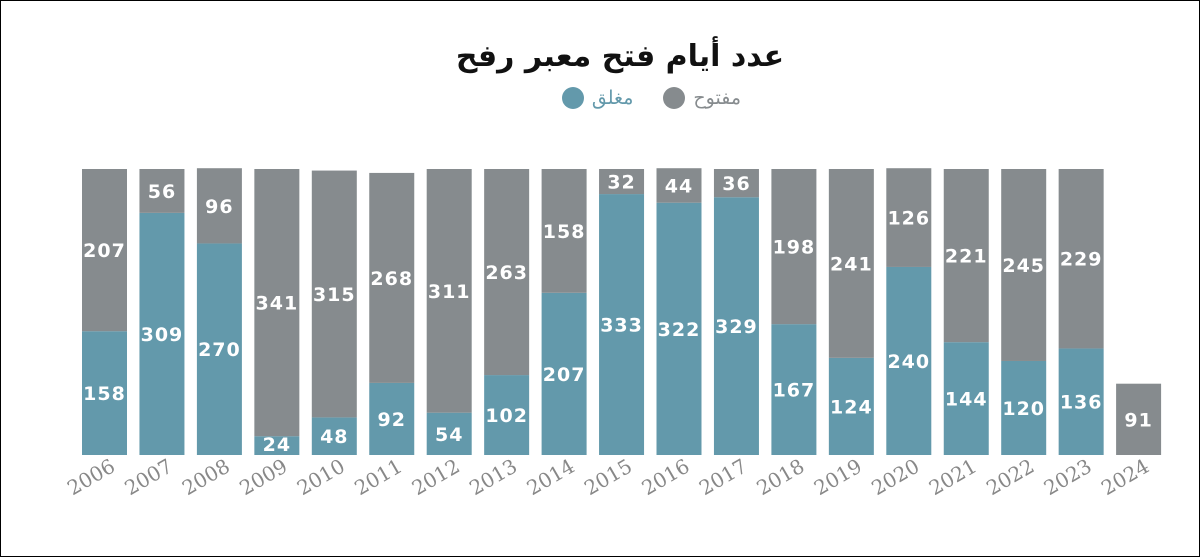 This screenshot has height=557, width=1200. I want to click on bar-closed-2010, so click(334, 436).